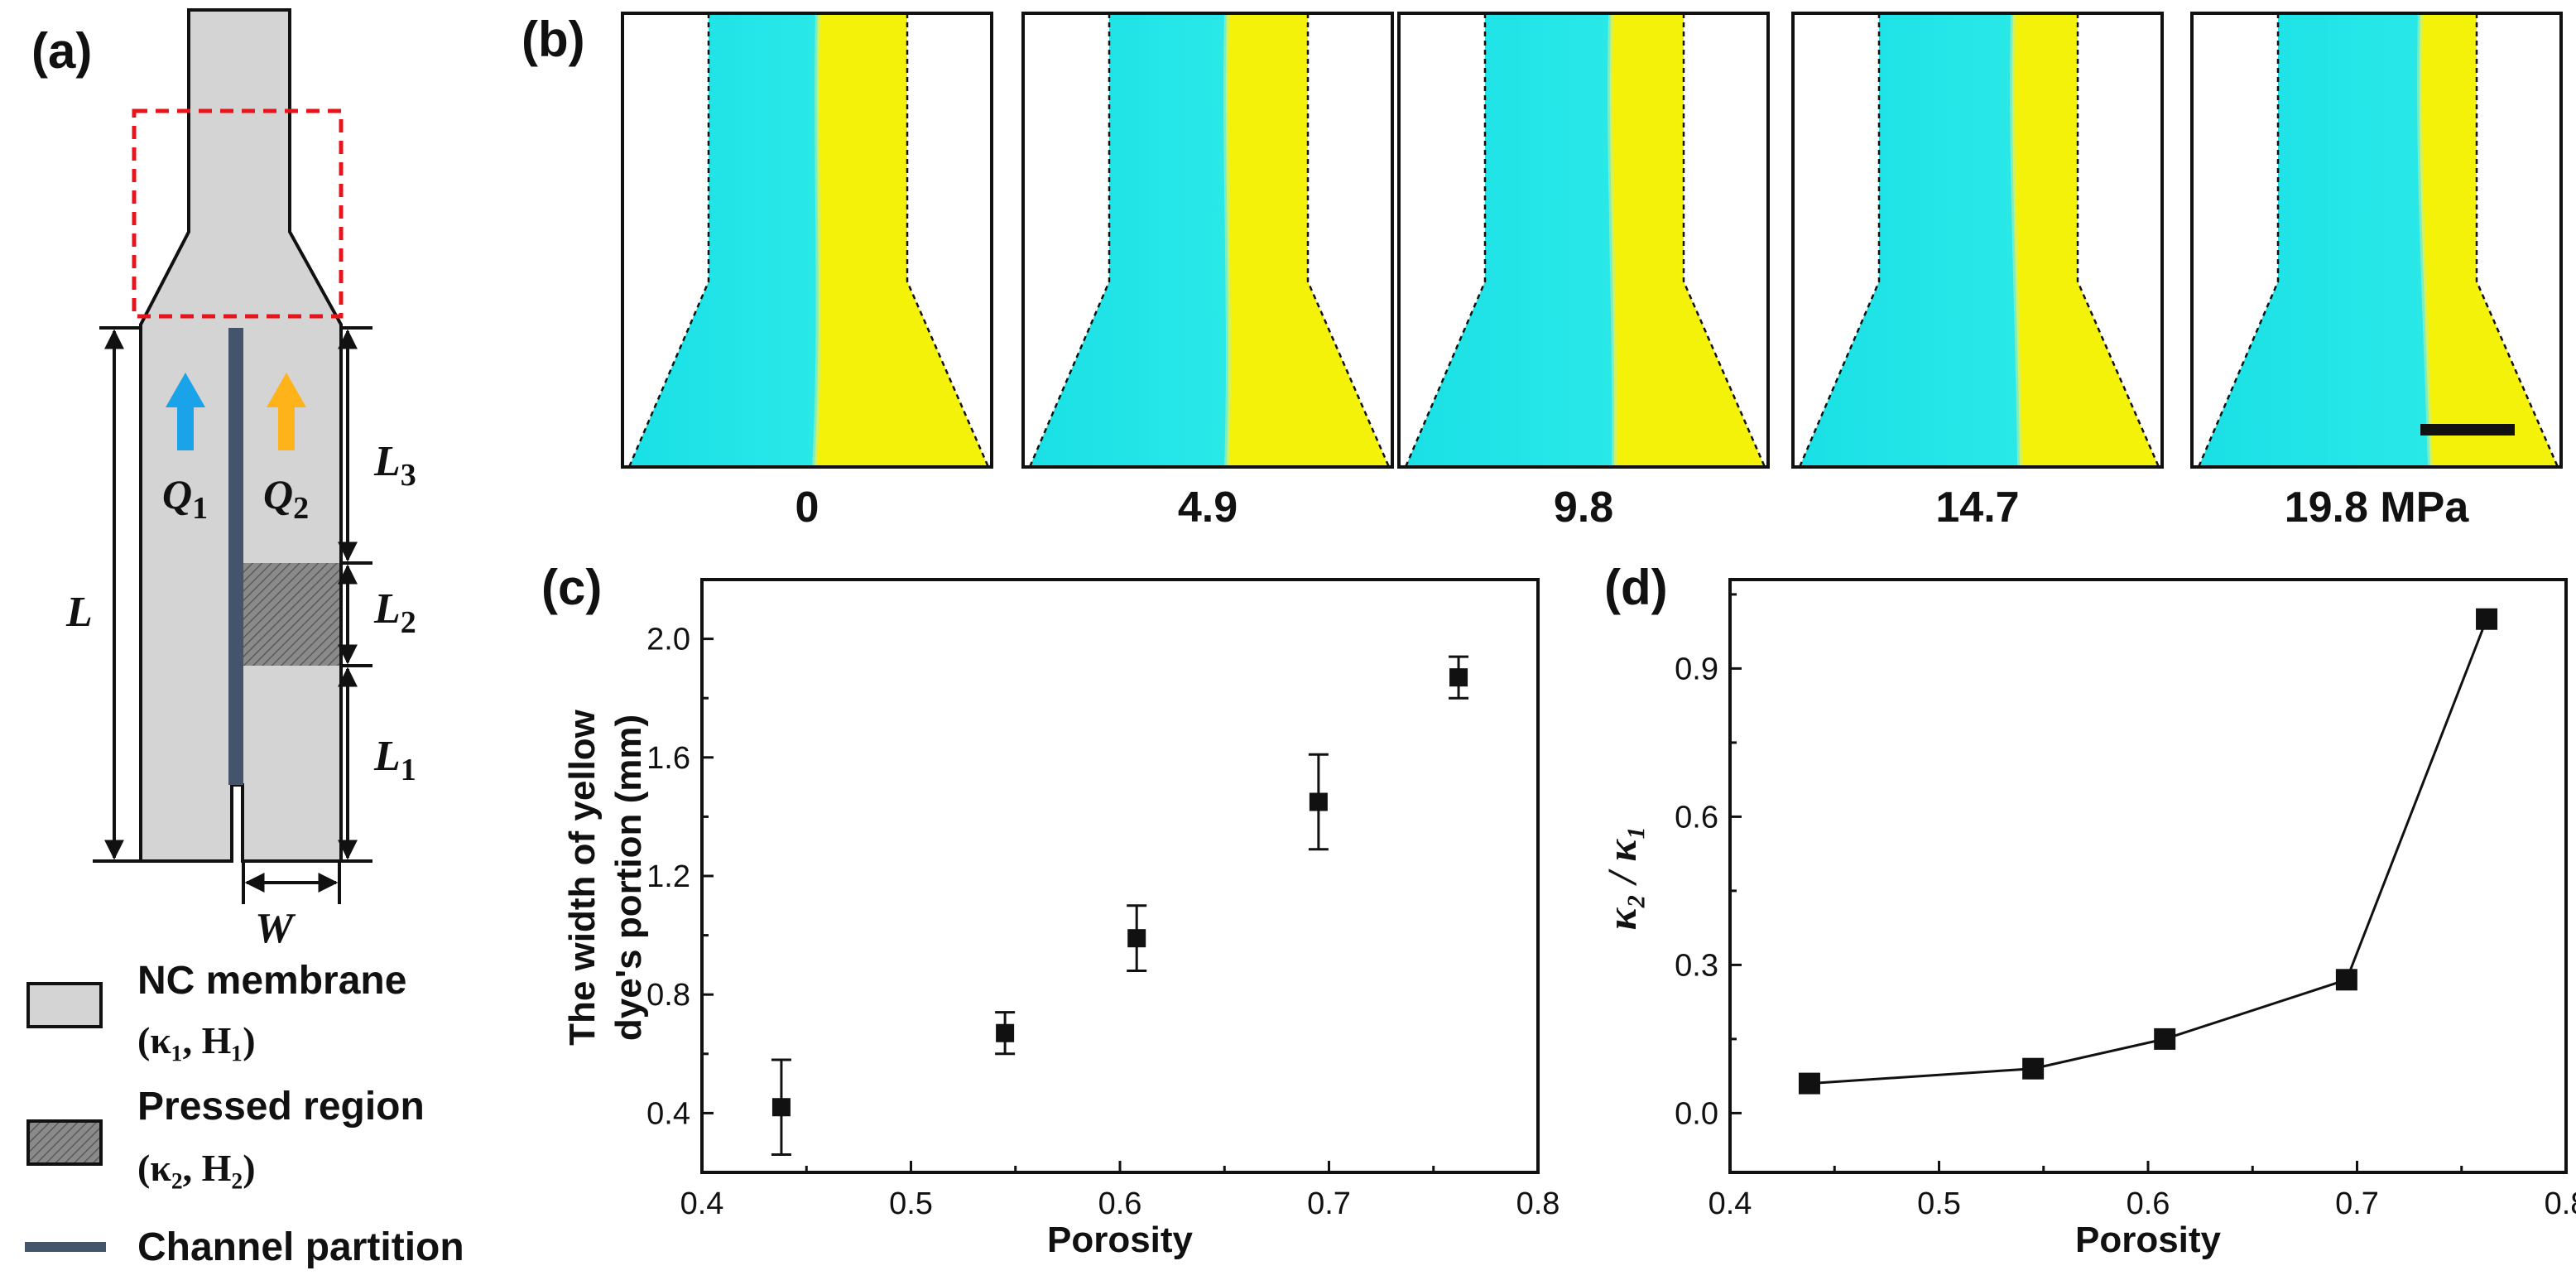 Image resolution: width=2576 pixels, height=1285 pixels. I want to click on chart-d-ytick-label-1: 0.3, so click(1696, 965).